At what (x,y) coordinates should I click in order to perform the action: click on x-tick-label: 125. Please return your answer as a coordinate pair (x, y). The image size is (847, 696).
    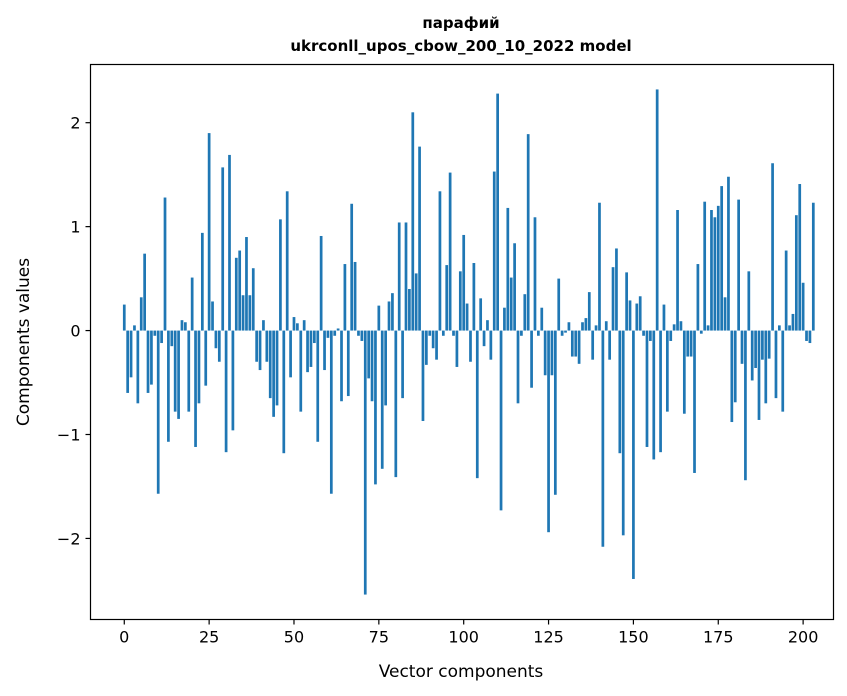
    Looking at the image, I should click on (548, 637).